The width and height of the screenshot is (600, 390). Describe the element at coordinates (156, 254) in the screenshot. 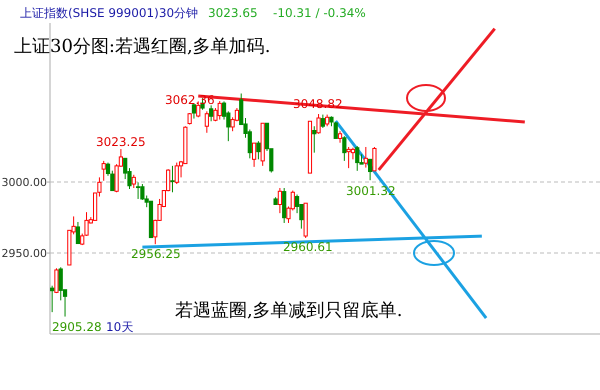

I see `annotation: 2956.25` at that location.